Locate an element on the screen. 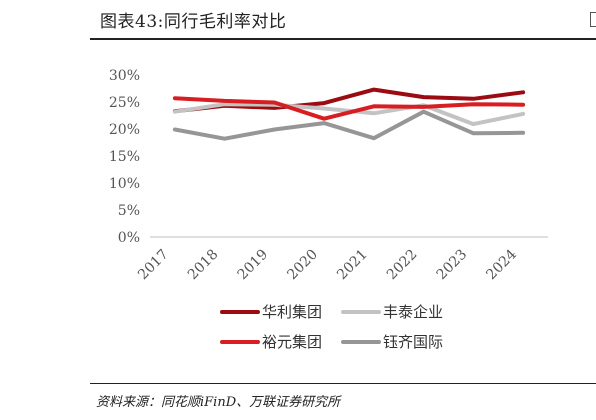 Image resolution: width=596 pixels, height=420 pixels. x-tick-label: 2024 is located at coordinates (501, 264).